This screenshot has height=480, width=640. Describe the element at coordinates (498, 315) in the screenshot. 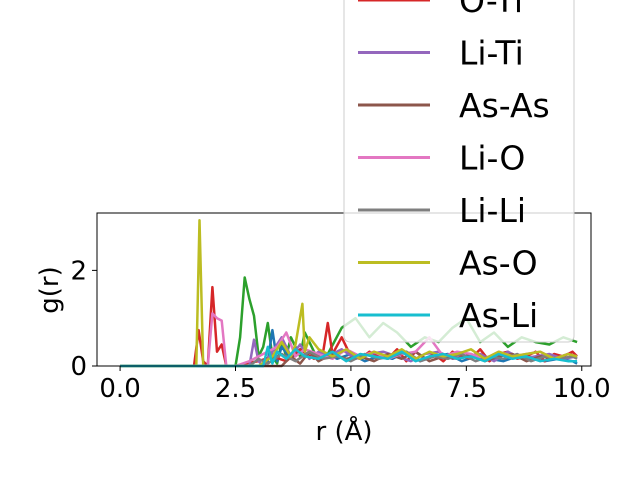

I see `legend-label-6: As-Li` at that location.